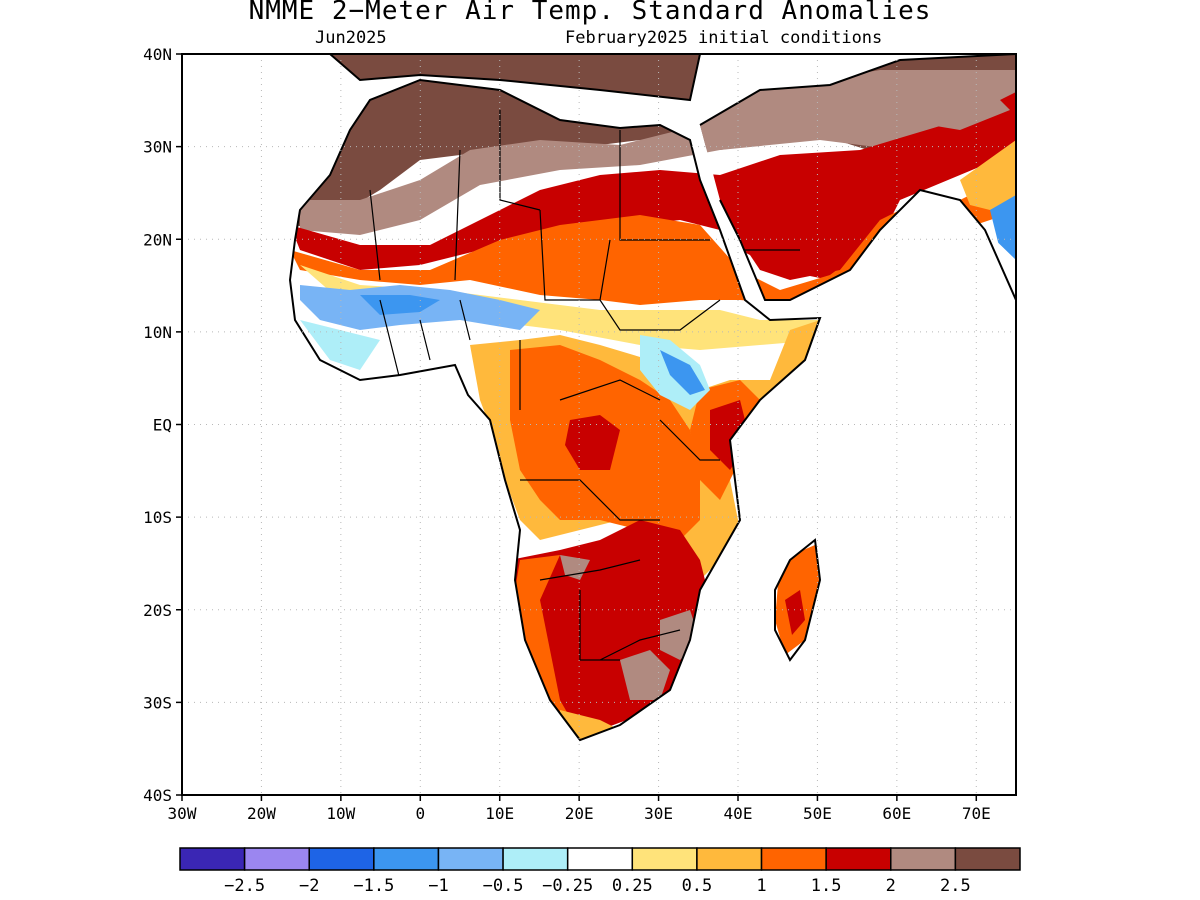 The image size is (1200, 900). I want to click on initial-conditions: February2025 initial conditions, so click(724, 38).